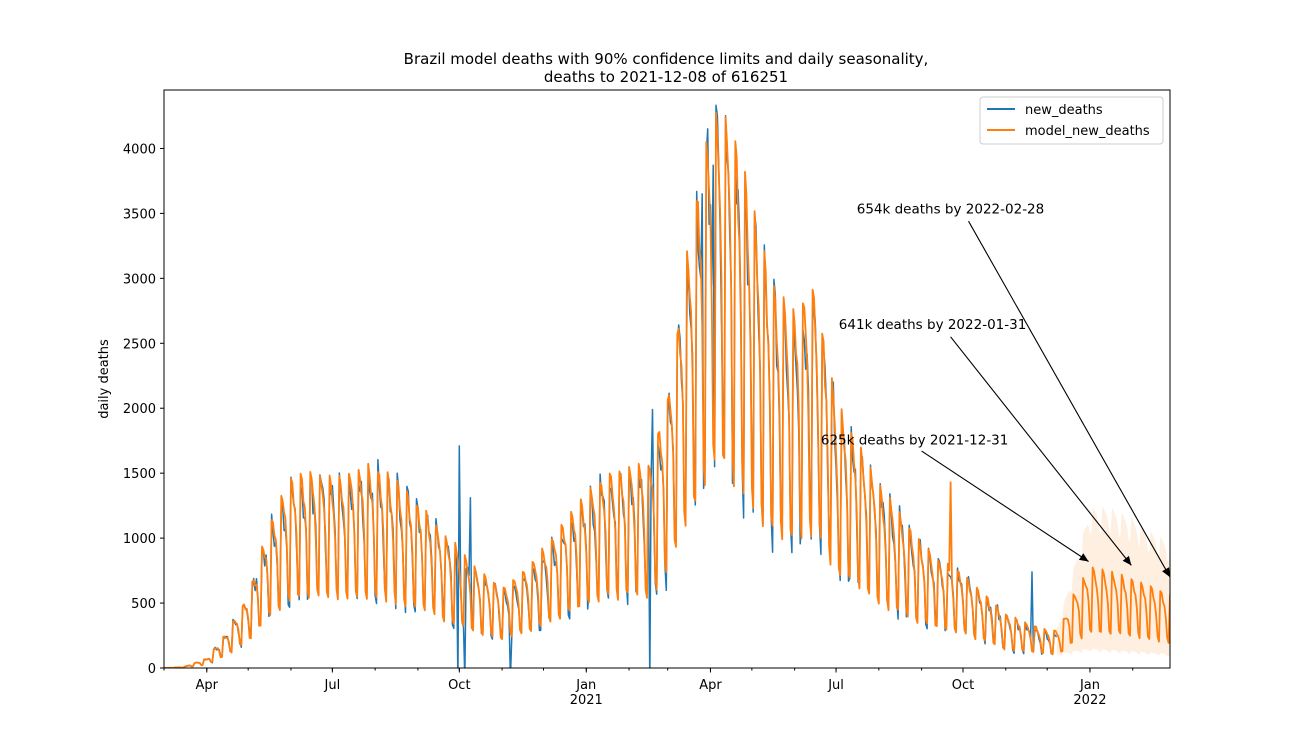  Describe the element at coordinates (139, 409) in the screenshot. I see `y-tick-label-2000: 2000` at that location.